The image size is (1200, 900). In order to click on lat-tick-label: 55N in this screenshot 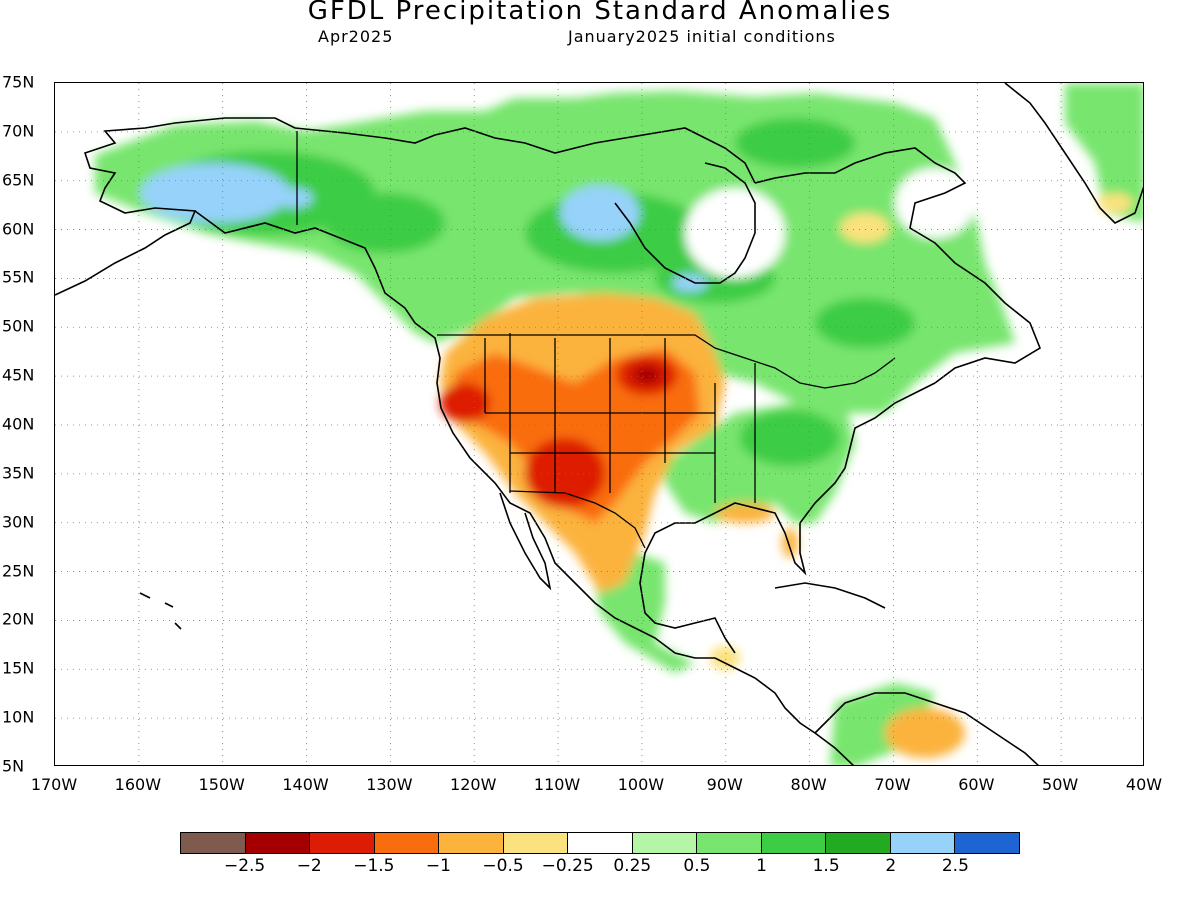, I will do `click(18, 277)`.